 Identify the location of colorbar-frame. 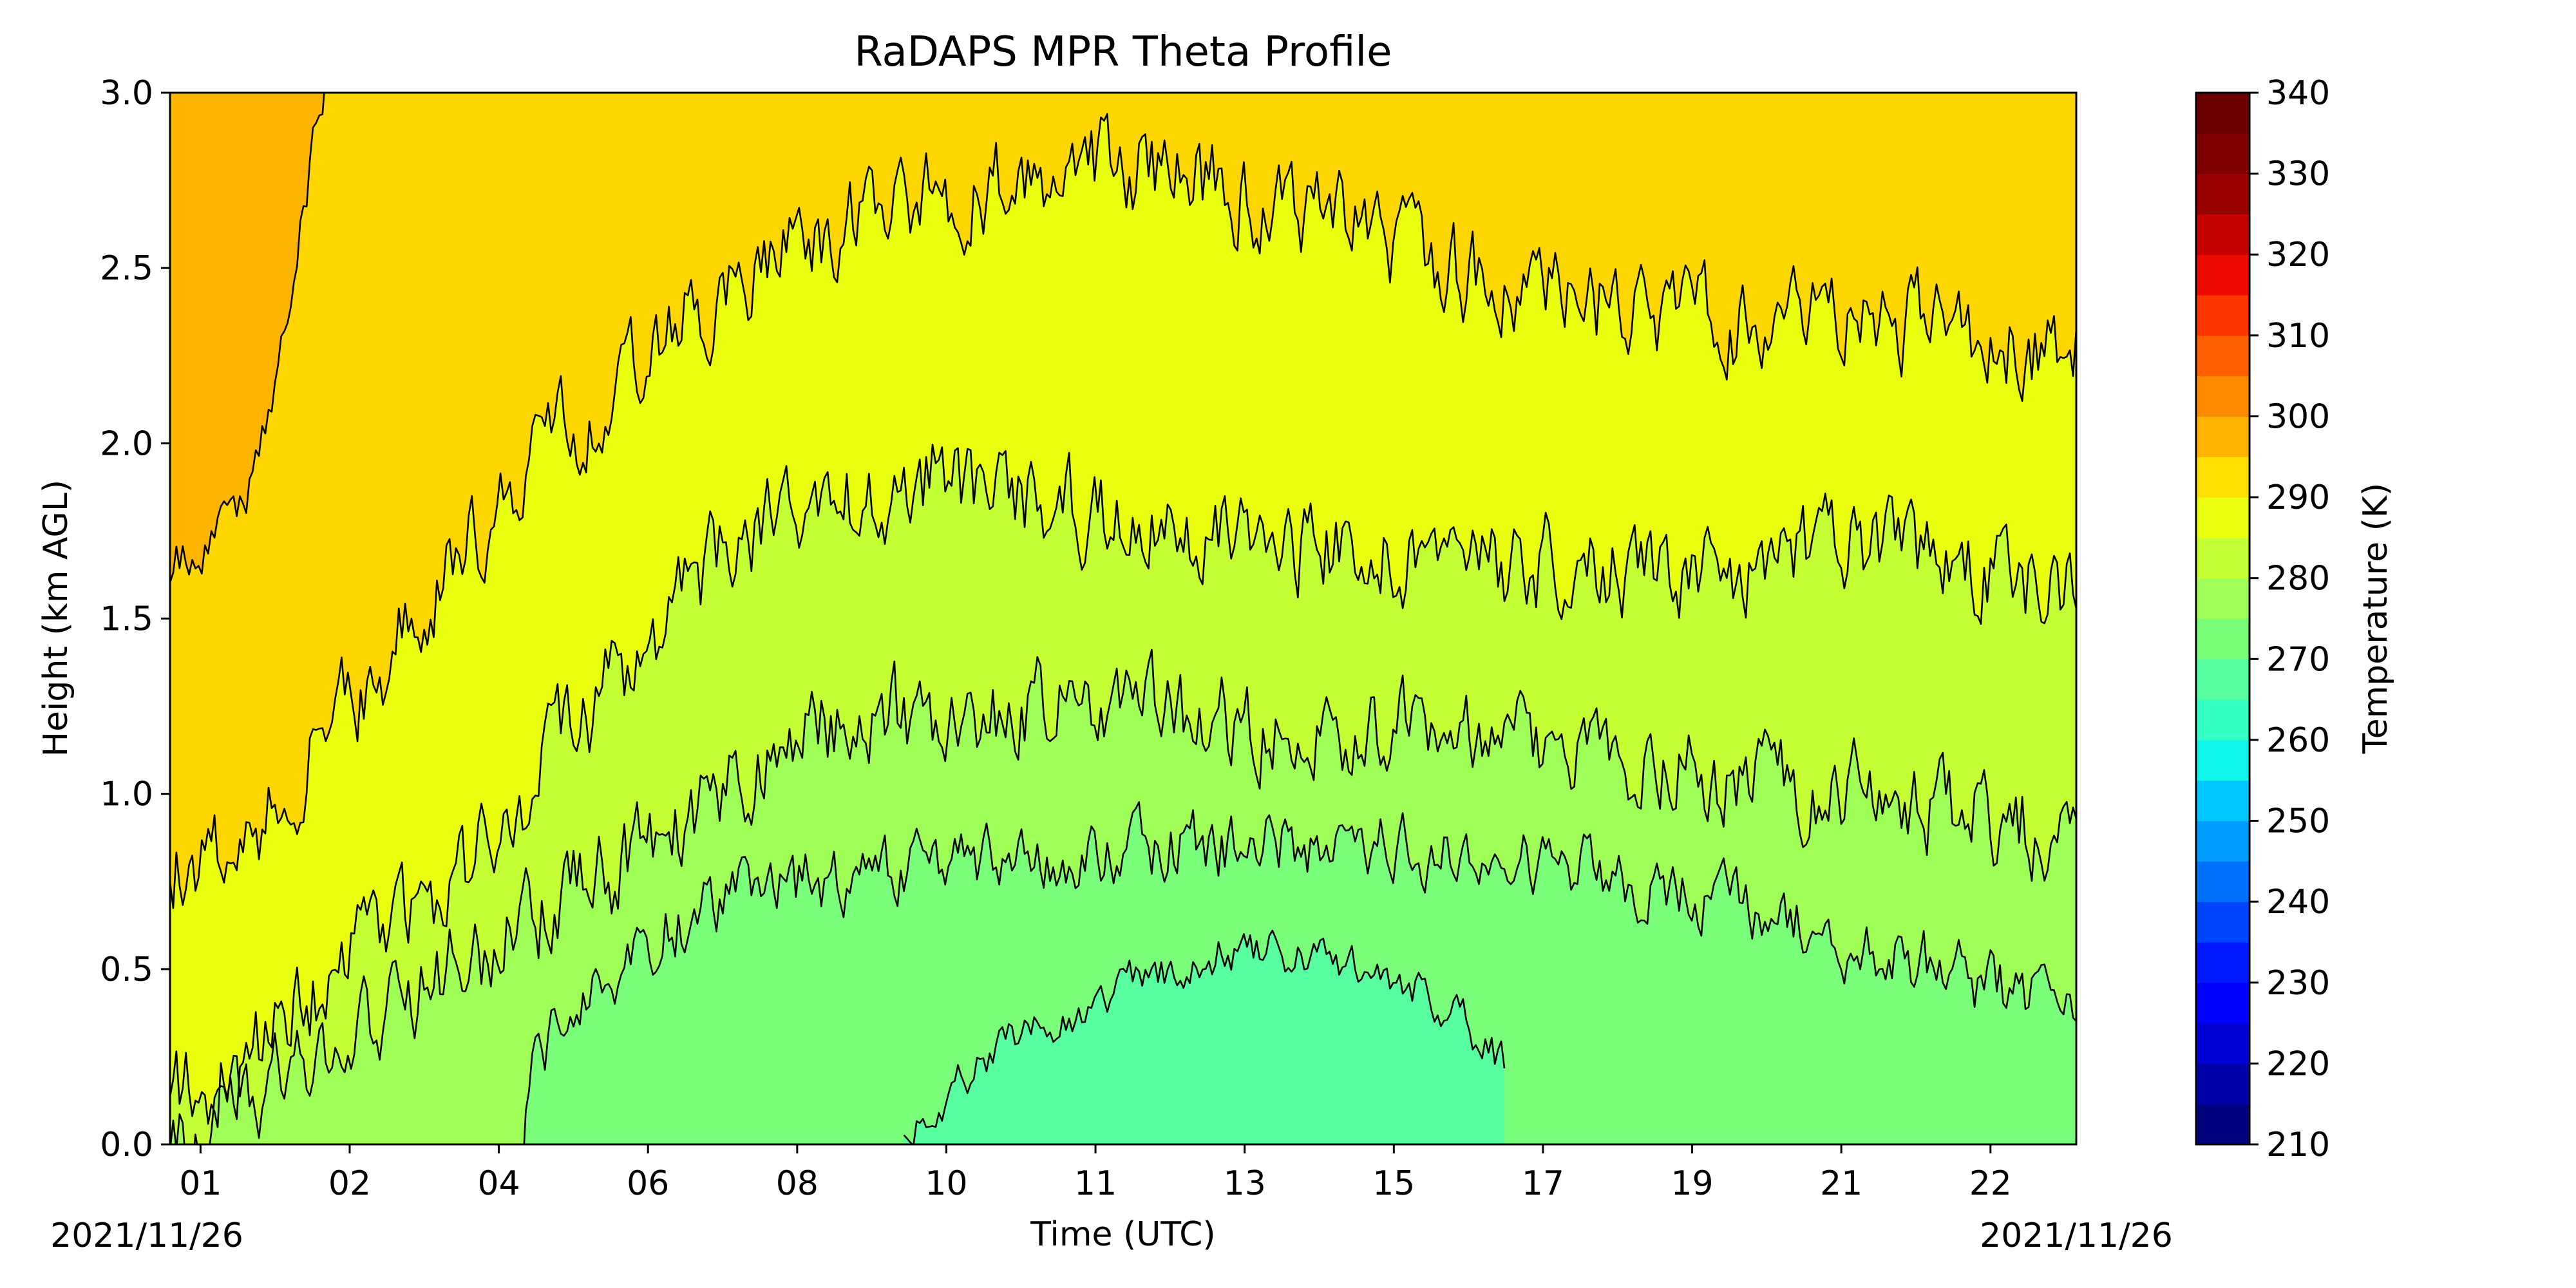
(2223, 619).